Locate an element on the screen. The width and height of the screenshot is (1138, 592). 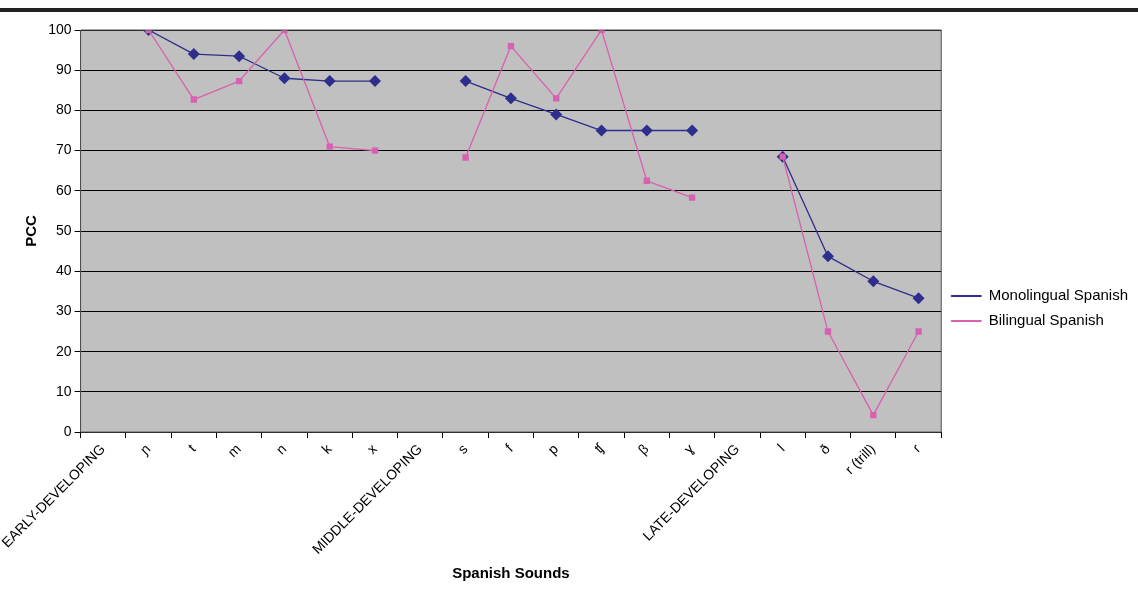
y-tick-label: 30 is located at coordinates (64, 310).